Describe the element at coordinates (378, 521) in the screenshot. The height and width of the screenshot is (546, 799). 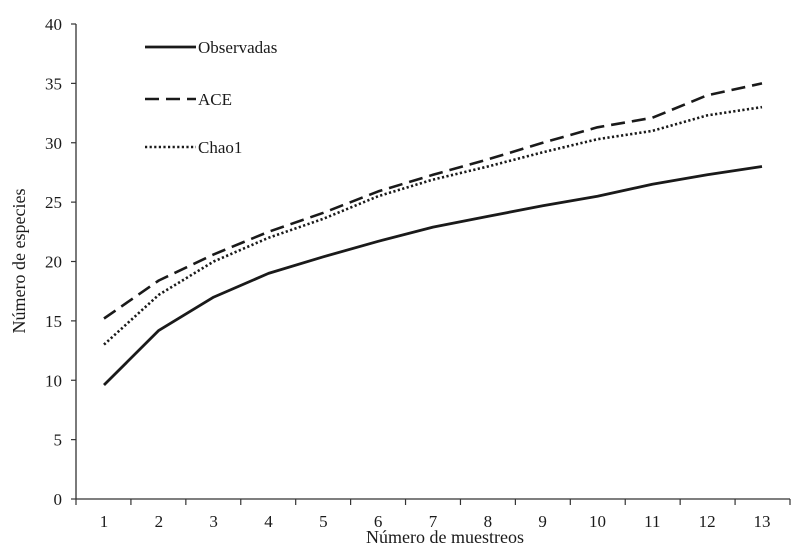
I see `x-tick-label: 6` at that location.